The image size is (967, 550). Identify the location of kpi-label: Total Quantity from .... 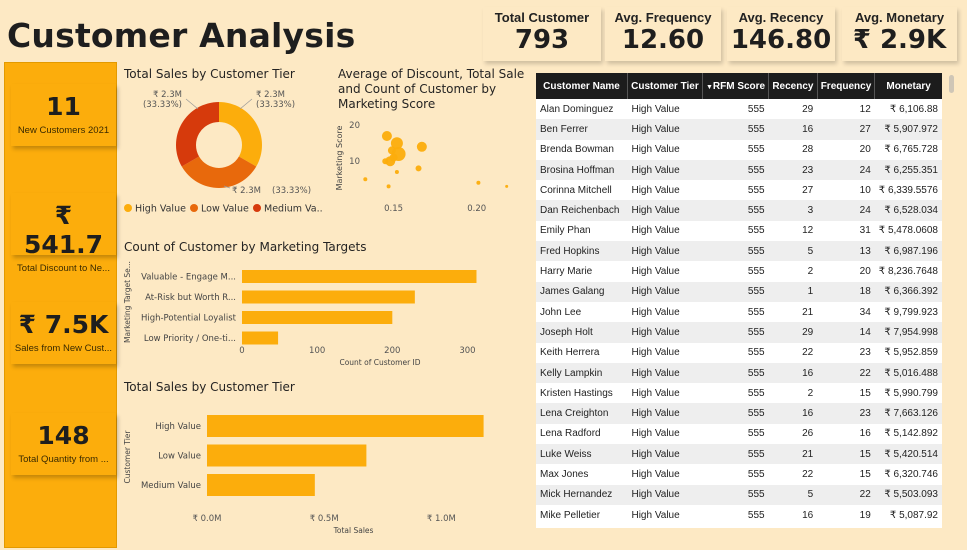
(63, 459).